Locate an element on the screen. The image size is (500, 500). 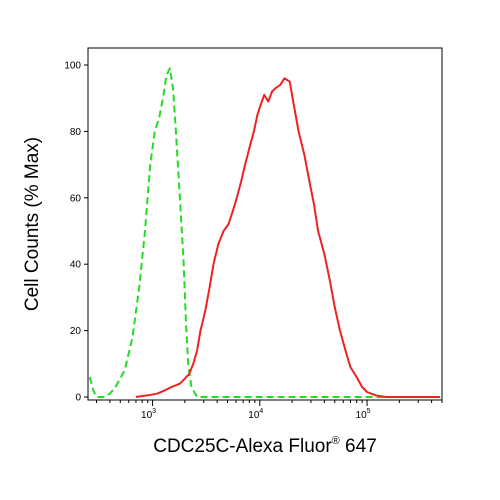
y-tick-label: 40 is located at coordinates (76, 265).